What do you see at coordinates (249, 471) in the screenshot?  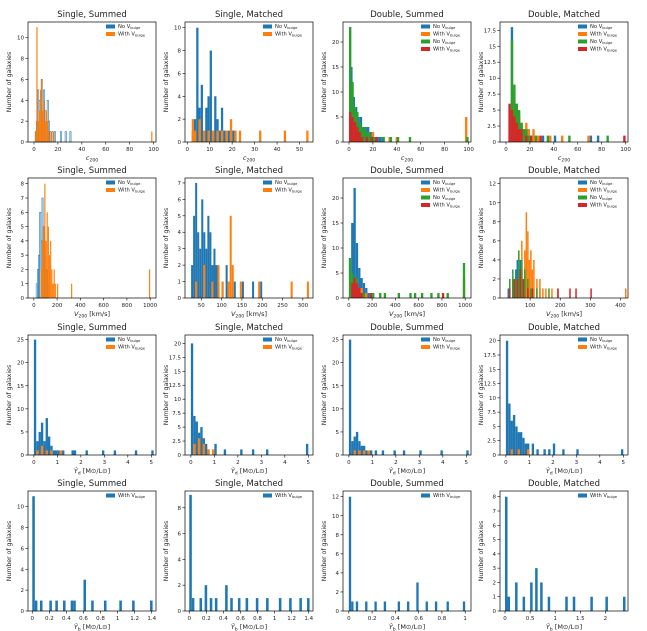 I see `x-axis-label: Ŷd [M⊙/L⊙]` at bounding box center [249, 471].